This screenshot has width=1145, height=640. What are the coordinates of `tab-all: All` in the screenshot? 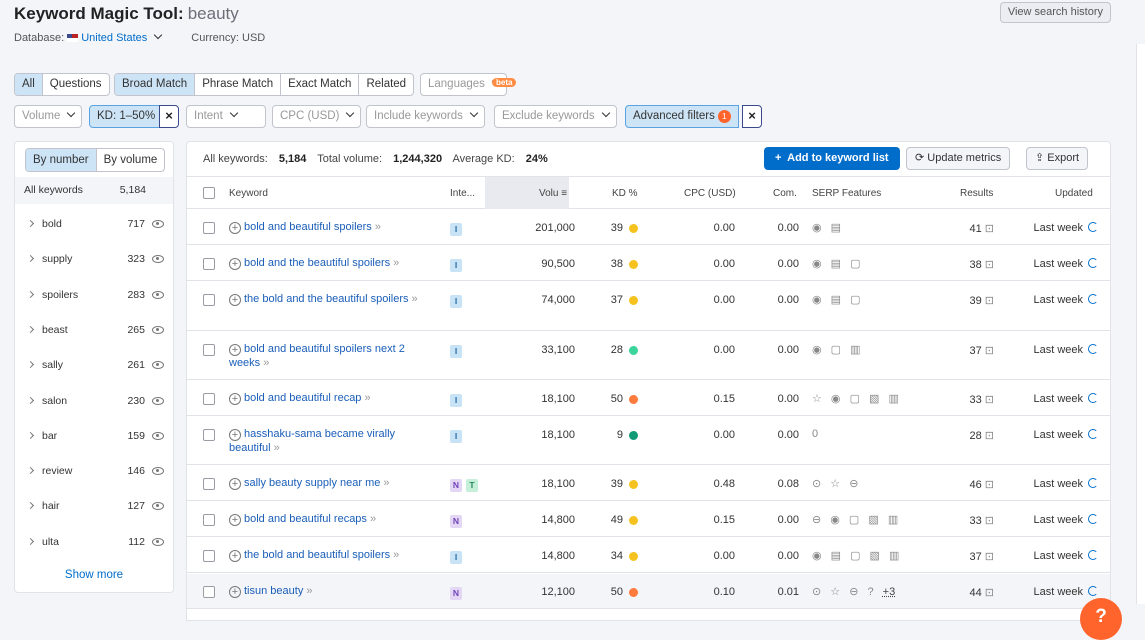 It's located at (29, 84).